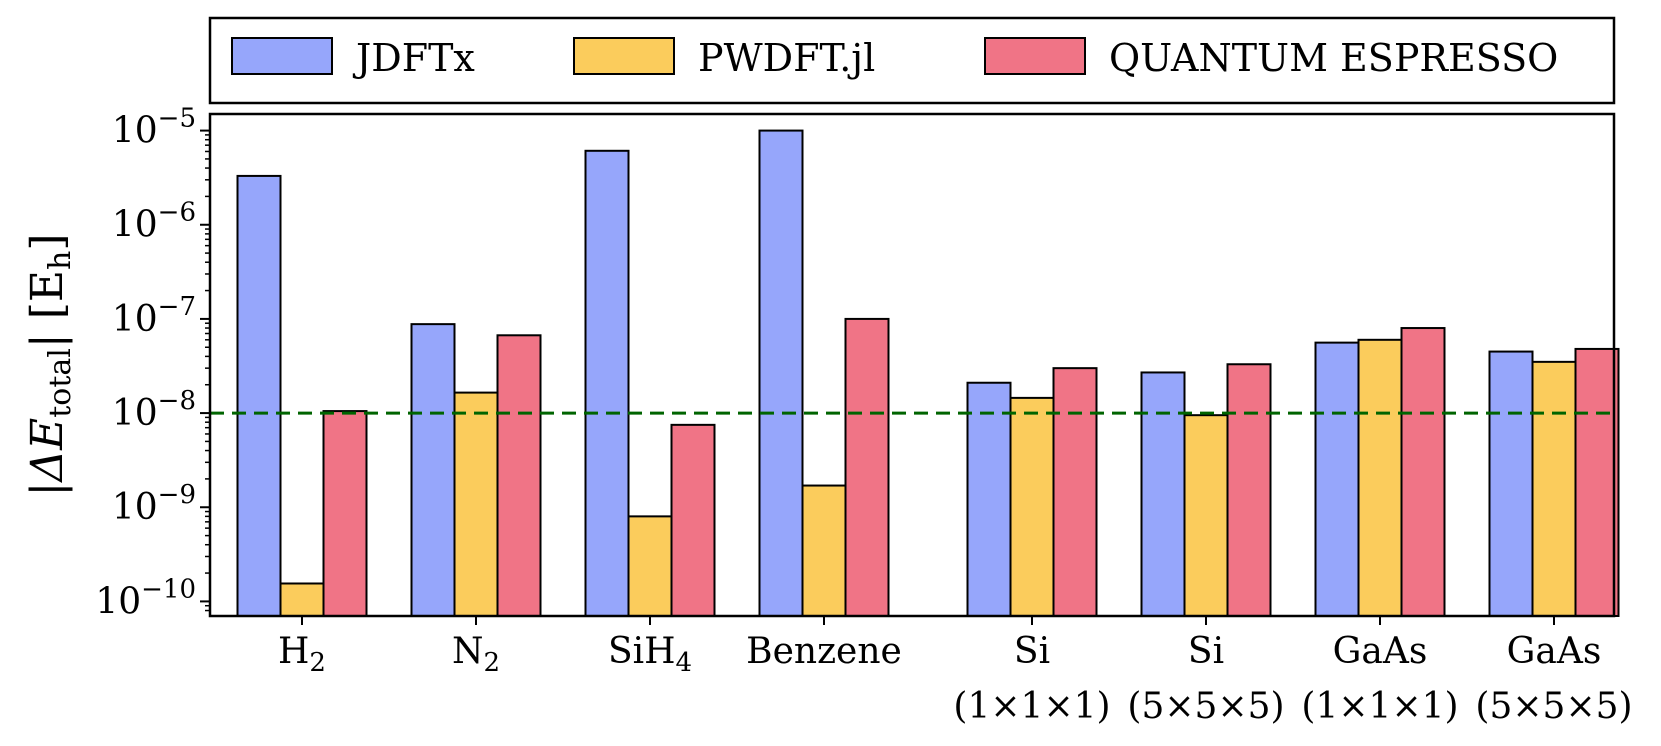  Describe the element at coordinates (1554, 651) in the screenshot. I see `x-tick-label-7: GaAs` at that location.